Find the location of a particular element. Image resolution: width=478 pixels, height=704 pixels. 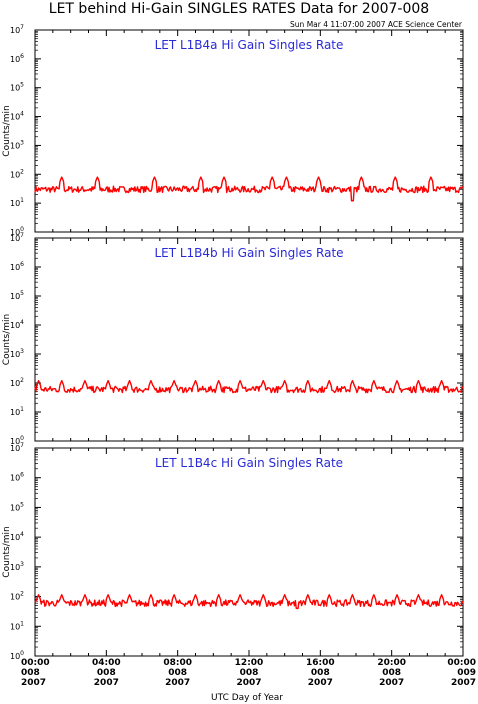

x-tick-label-time: 04:00 is located at coordinates (106, 663).